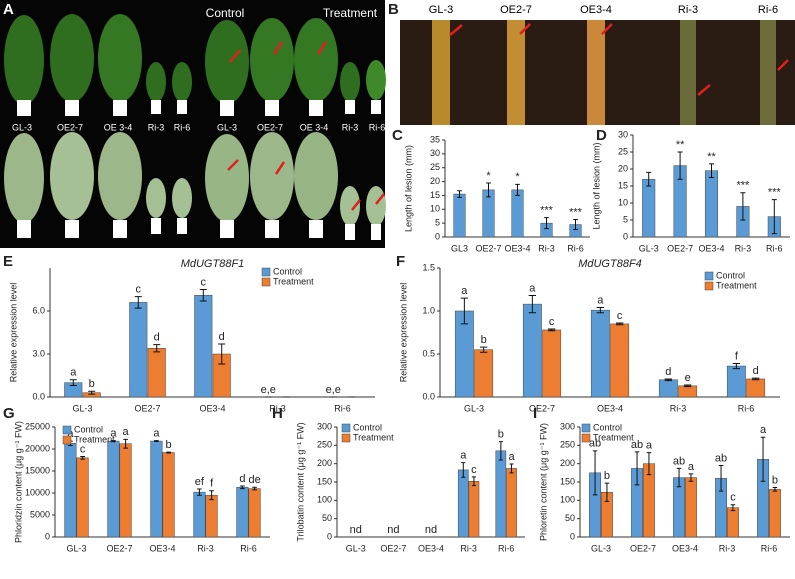  What do you see at coordinates (83, 449) in the screenshot?
I see `significance-label: c` at bounding box center [83, 449].